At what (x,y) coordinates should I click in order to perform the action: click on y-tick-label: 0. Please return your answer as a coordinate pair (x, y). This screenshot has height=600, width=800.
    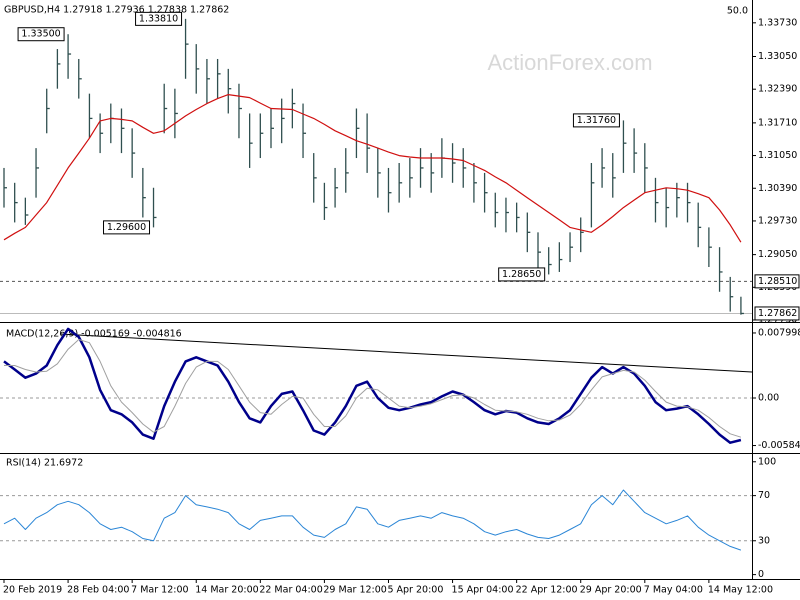
    Looking at the image, I should click on (761, 574).